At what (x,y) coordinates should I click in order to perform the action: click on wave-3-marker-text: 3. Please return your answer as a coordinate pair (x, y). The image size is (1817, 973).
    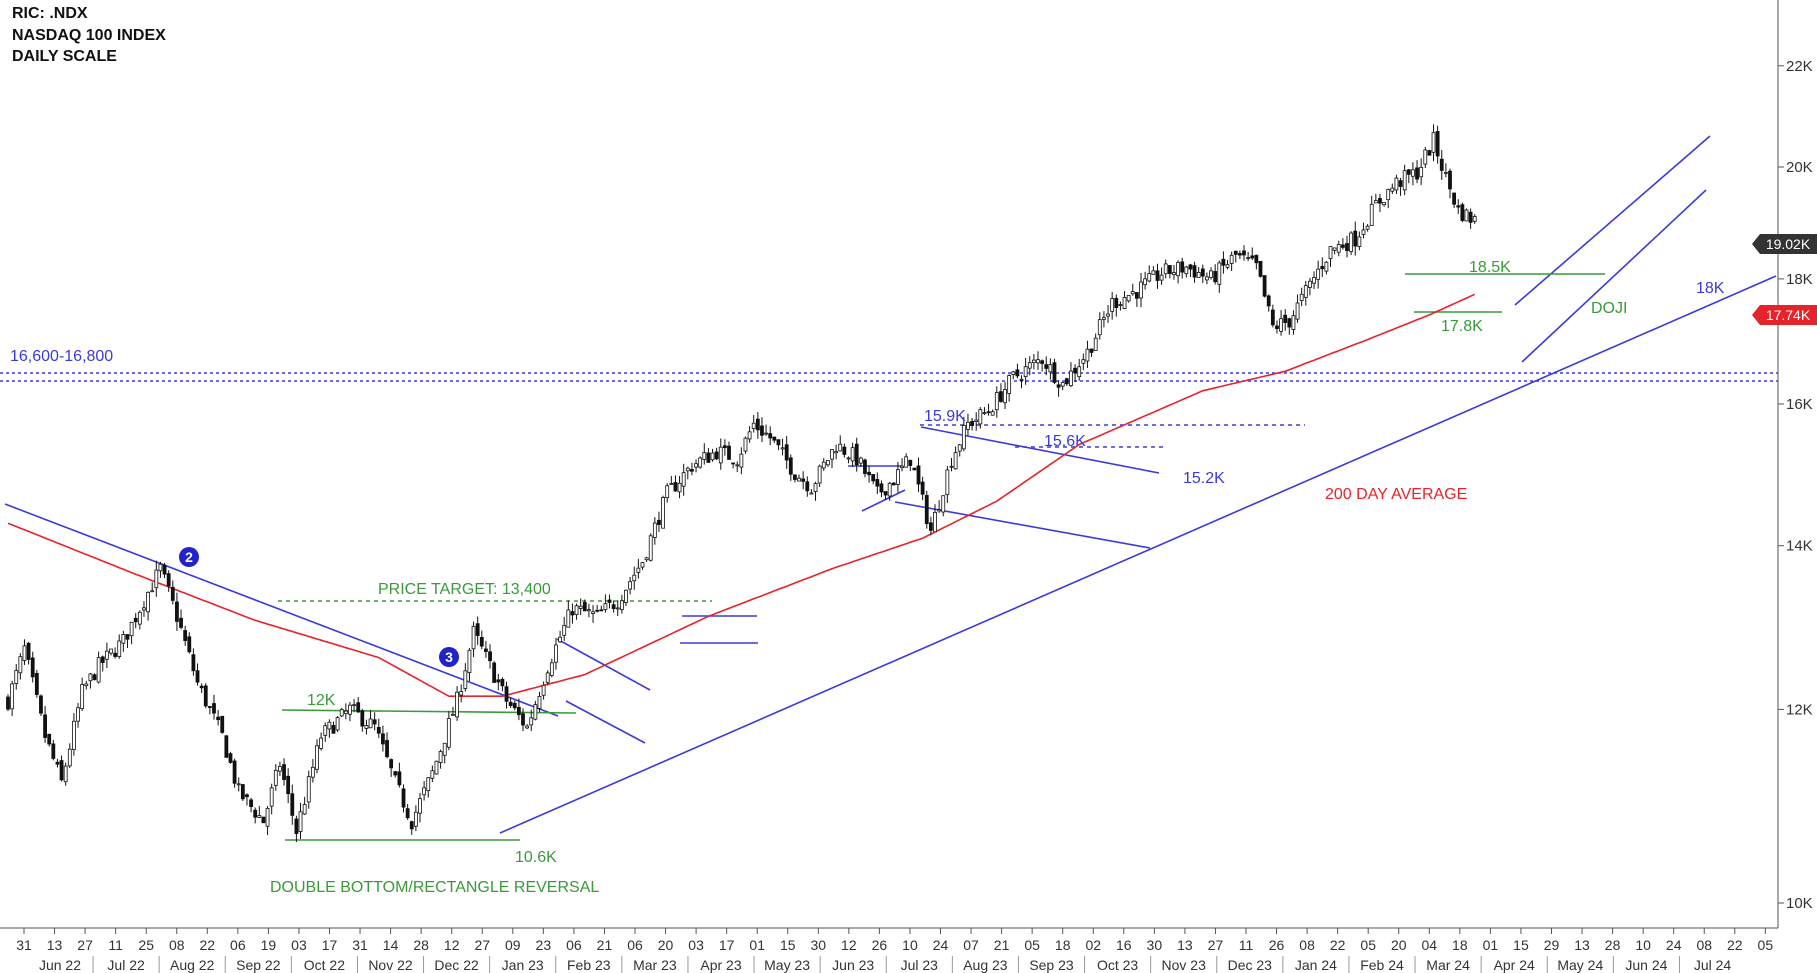
    Looking at the image, I should click on (449, 657).